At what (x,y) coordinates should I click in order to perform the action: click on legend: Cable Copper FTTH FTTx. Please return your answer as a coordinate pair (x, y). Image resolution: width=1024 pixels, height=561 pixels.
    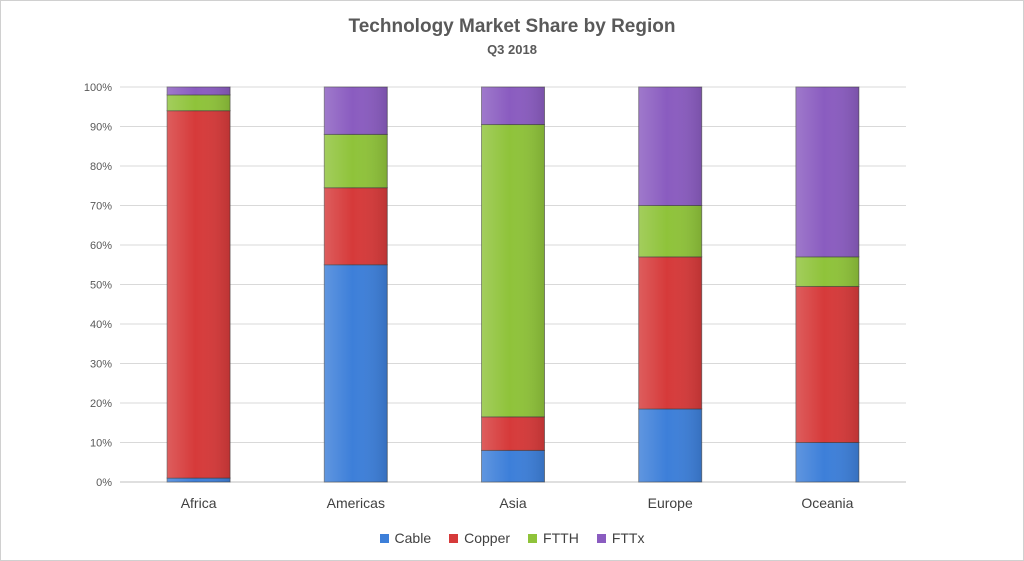
    Looking at the image, I should click on (512, 538).